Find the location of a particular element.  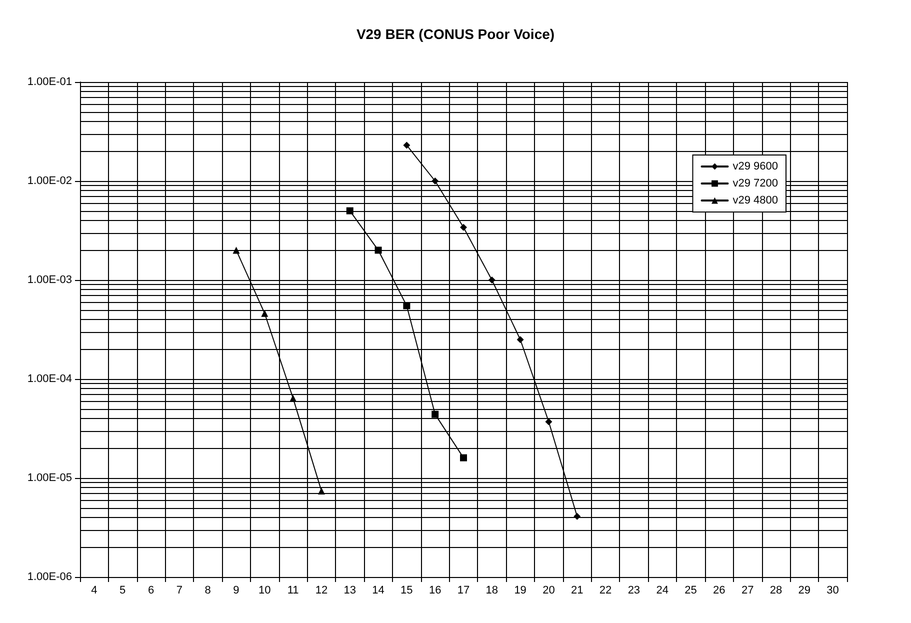

x-tick-label: 22 is located at coordinates (605, 590).